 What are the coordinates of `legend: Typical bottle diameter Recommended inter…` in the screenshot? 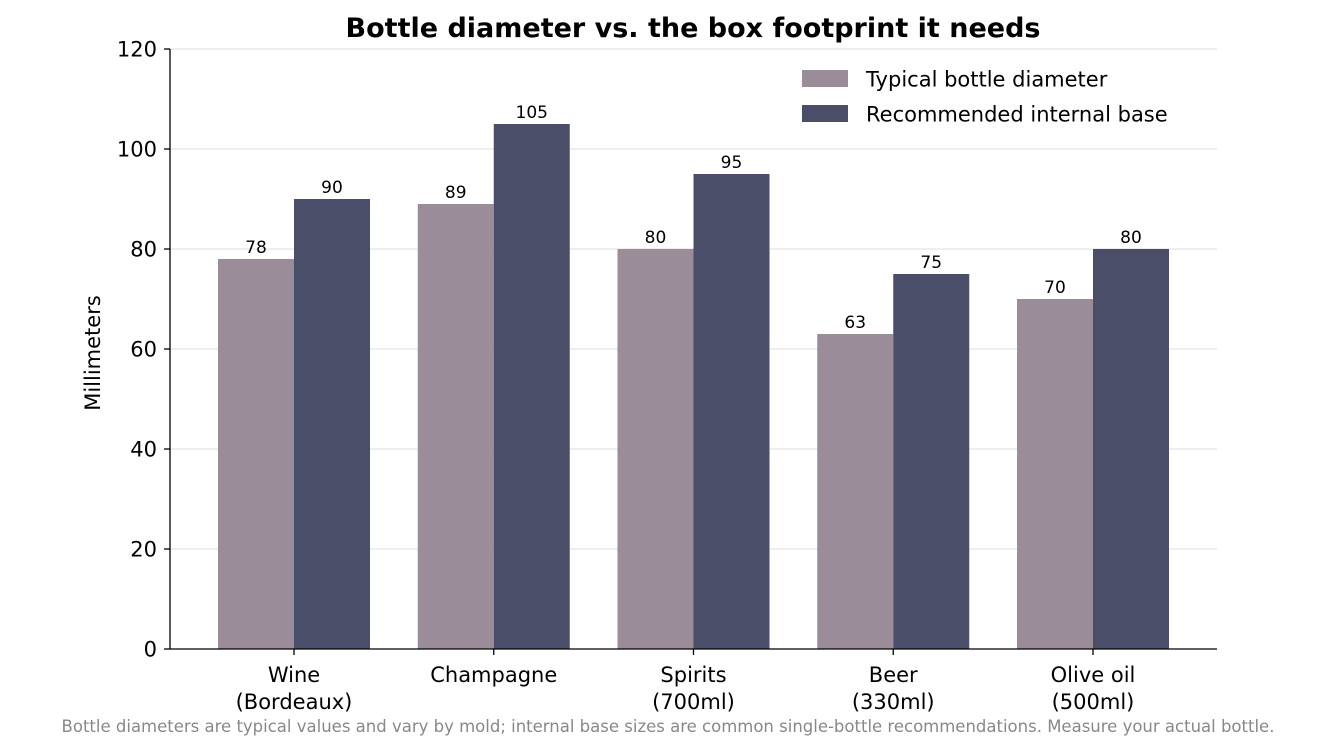 It's located at (985, 97).